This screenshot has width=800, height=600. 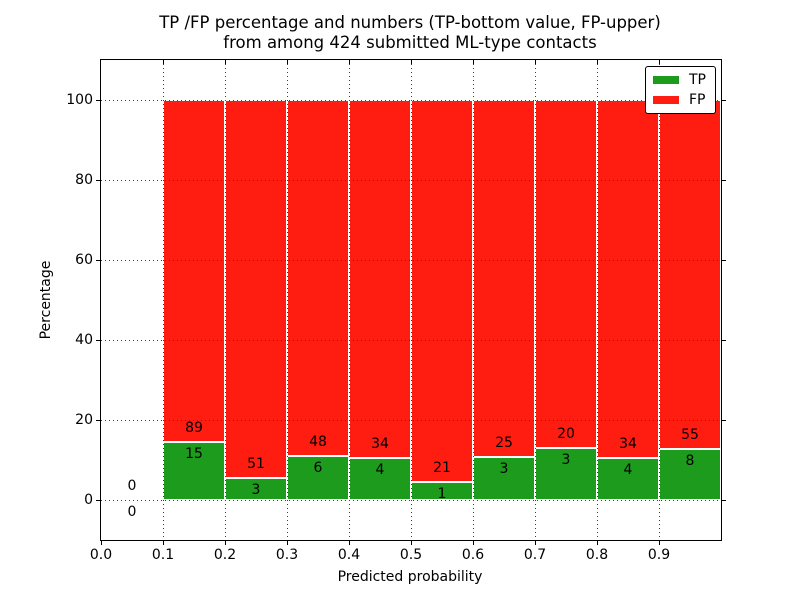 I want to click on x-tick-label: 0.6, so click(x=473, y=555).